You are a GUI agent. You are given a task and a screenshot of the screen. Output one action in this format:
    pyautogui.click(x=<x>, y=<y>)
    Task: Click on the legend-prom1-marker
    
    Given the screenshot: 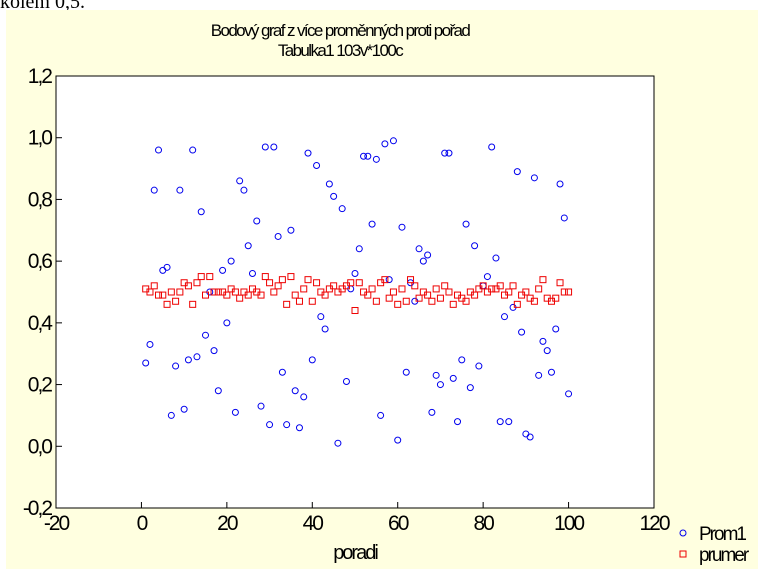 What is the action you would take?
    pyautogui.click(x=683, y=533)
    